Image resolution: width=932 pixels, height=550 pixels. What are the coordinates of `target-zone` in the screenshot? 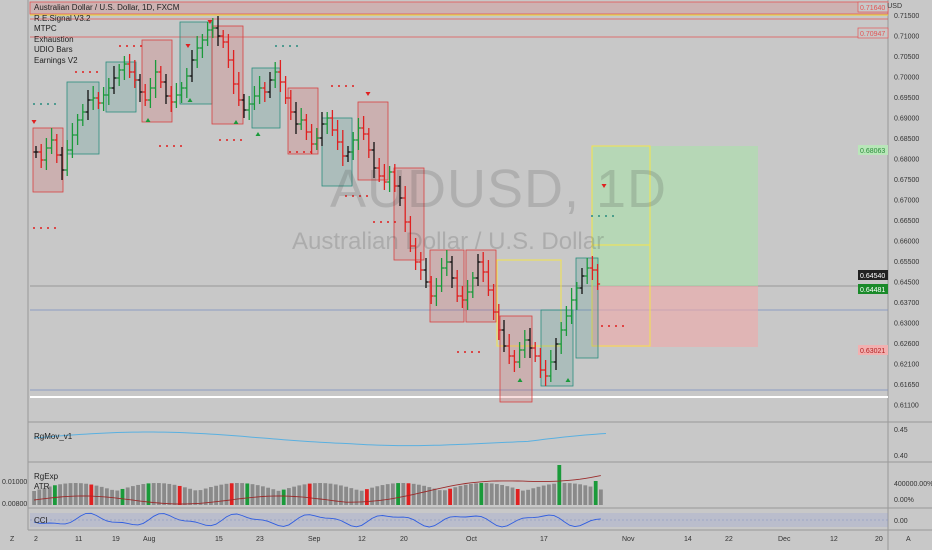 It's located at (675, 216).